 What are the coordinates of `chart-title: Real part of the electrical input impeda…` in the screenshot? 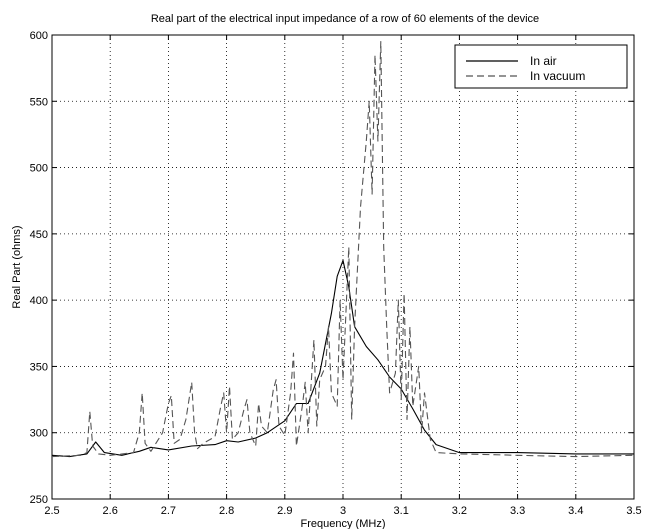 It's located at (345, 19).